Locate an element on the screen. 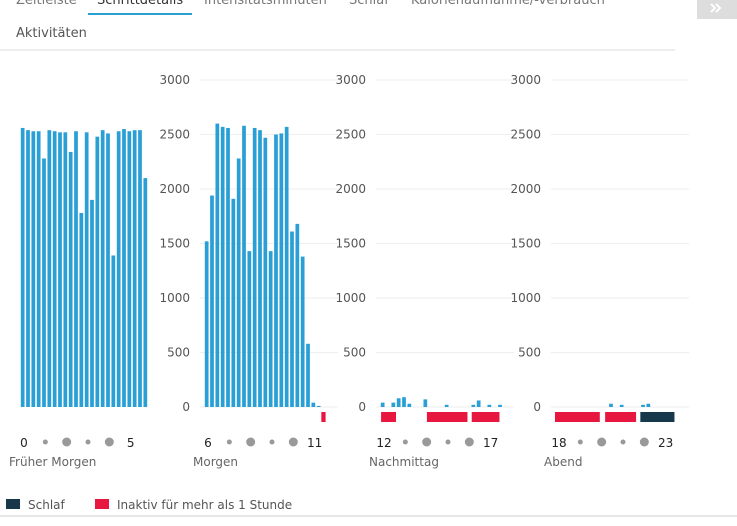 Image resolution: width=737 pixels, height=526 pixels. expand-icon is located at coordinates (716, 8).